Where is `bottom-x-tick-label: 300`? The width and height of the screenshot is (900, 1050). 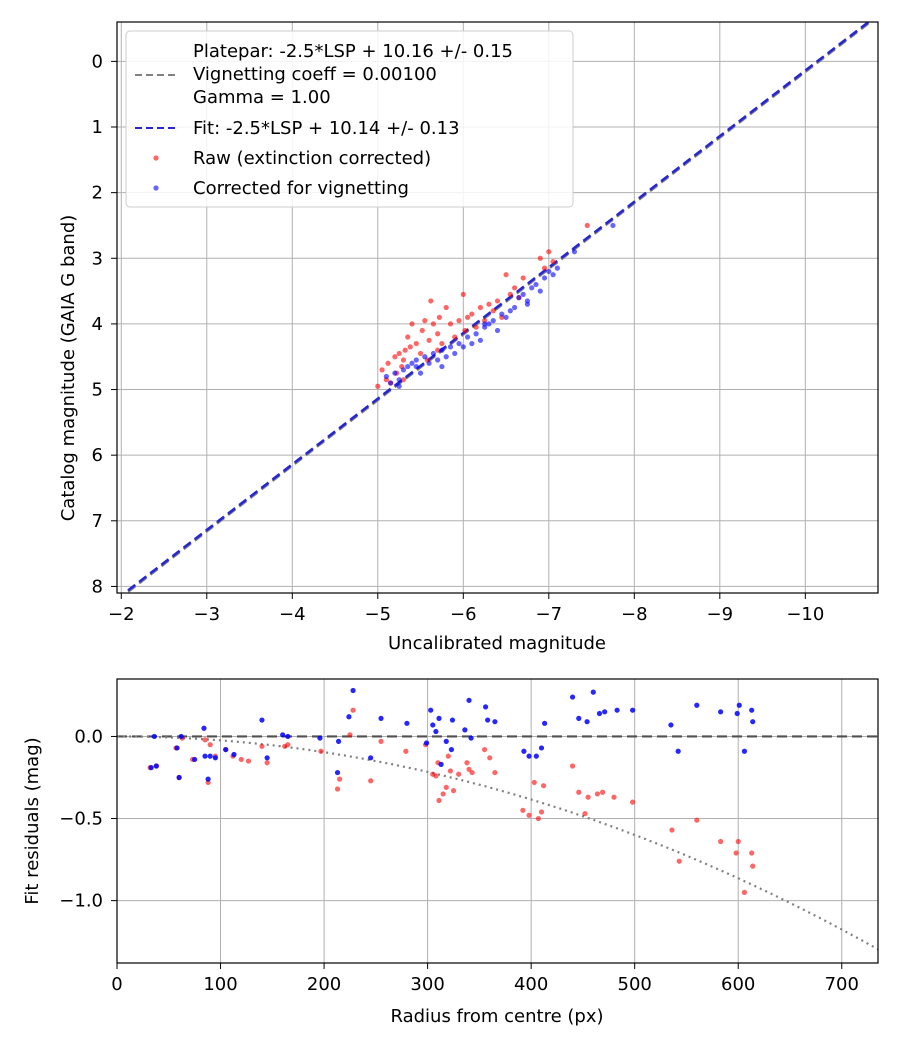
bottom-x-tick-label: 300 is located at coordinates (427, 984).